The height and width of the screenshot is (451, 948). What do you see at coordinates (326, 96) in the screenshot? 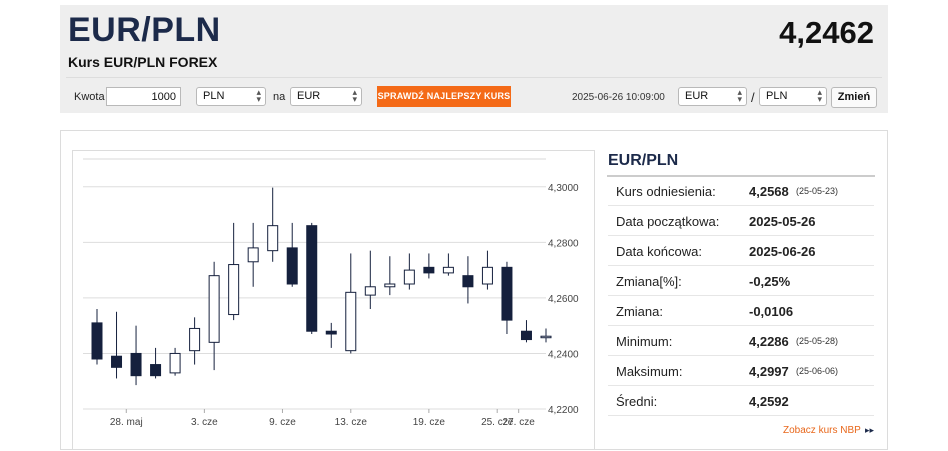
I see `to-currency-select: EUR ▴ ▾` at bounding box center [326, 96].